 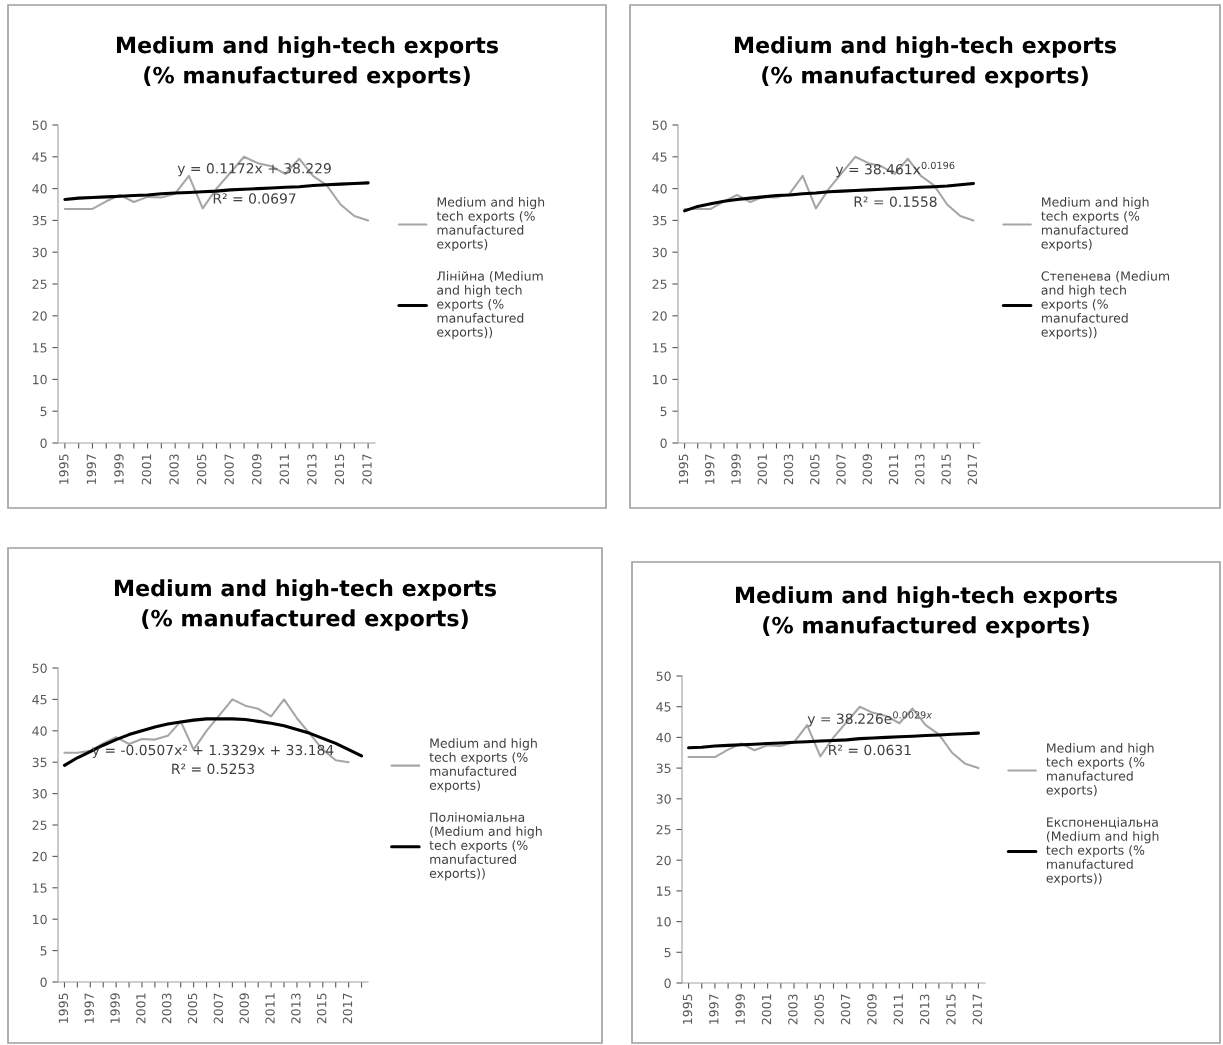 What do you see at coordinates (485, 846) in the screenshot?
I see `legend-label: Поліноміальна (Medium and high tech exports (% manufactured exports))` at bounding box center [485, 846].